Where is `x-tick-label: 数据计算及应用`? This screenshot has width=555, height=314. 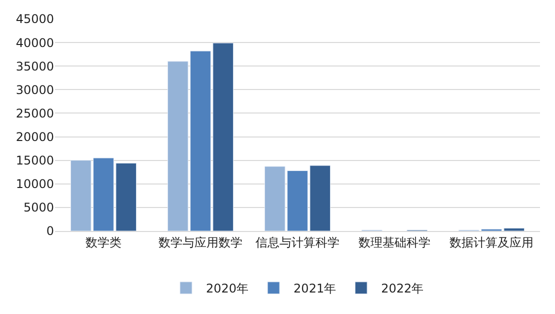
x-tick-label: 数据计算及应用 is located at coordinates (492, 242).